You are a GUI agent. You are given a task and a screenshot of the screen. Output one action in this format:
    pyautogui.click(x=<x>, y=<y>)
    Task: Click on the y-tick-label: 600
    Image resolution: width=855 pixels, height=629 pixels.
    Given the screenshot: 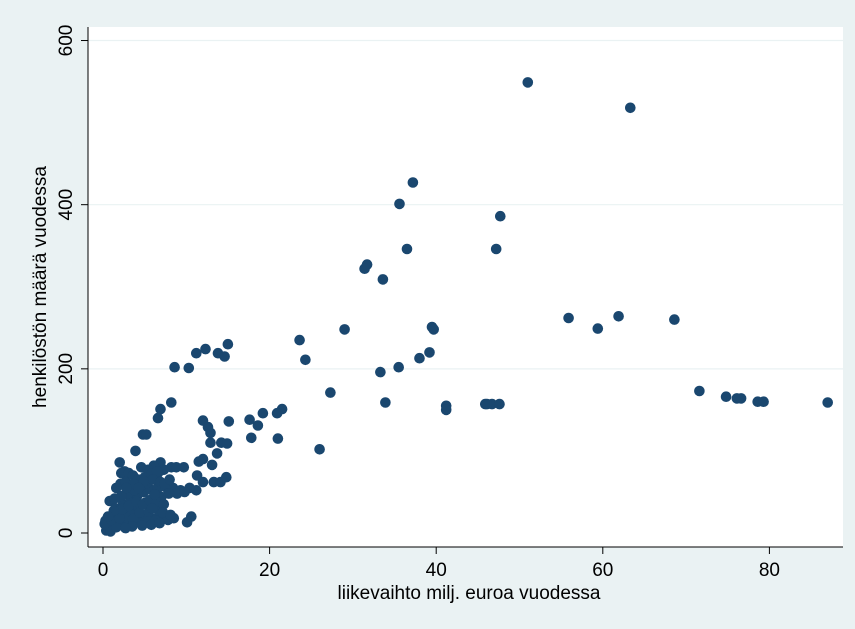 What is the action you would take?
    pyautogui.click(x=66, y=41)
    